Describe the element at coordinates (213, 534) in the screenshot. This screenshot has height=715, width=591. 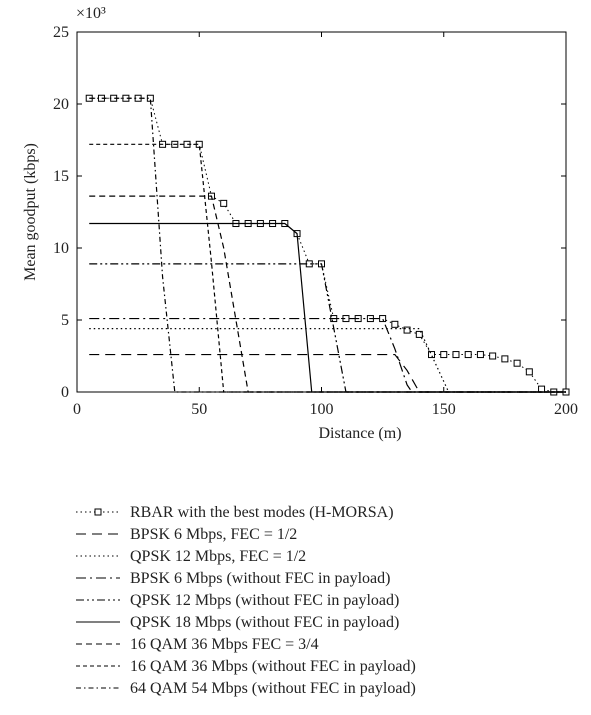
I see `legend-label: BPSK 6 Mbps, FEC = 1/2` at that location.